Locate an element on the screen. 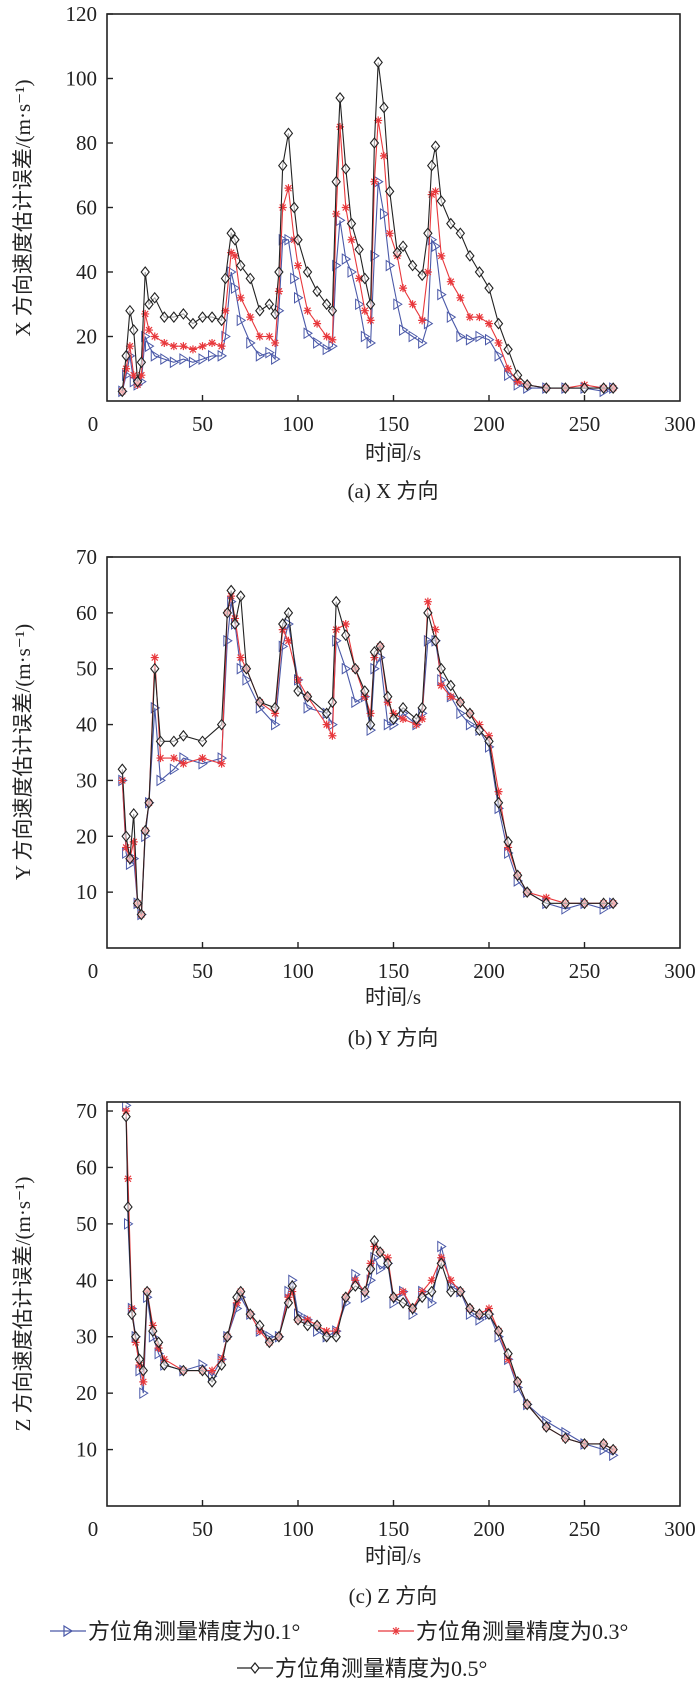 Image resolution: width=700 pixels, height=1692 pixels. x-tick-label: 50 is located at coordinates (202, 424).